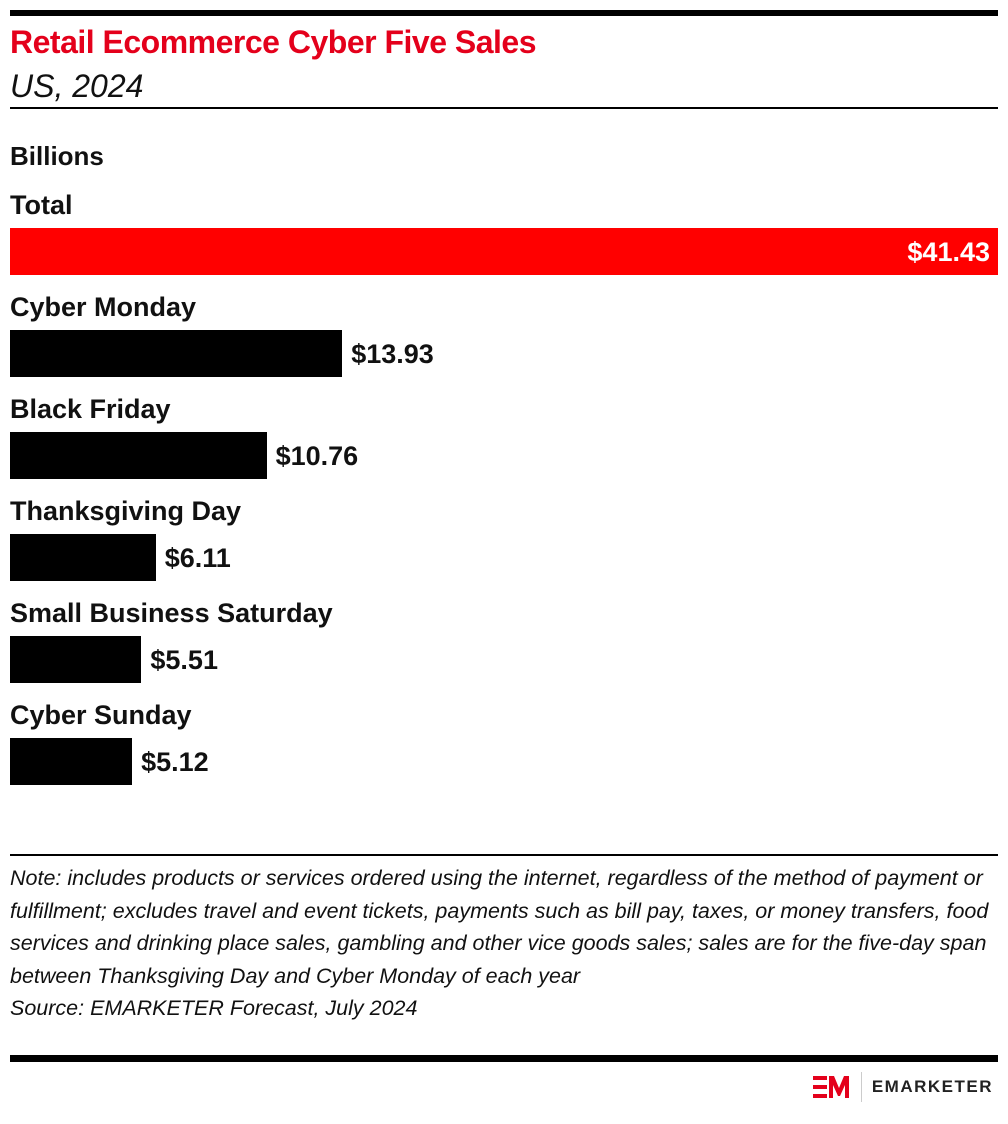 This screenshot has height=1124, width=1008. I want to click on data-label: $5.12, so click(175, 762).